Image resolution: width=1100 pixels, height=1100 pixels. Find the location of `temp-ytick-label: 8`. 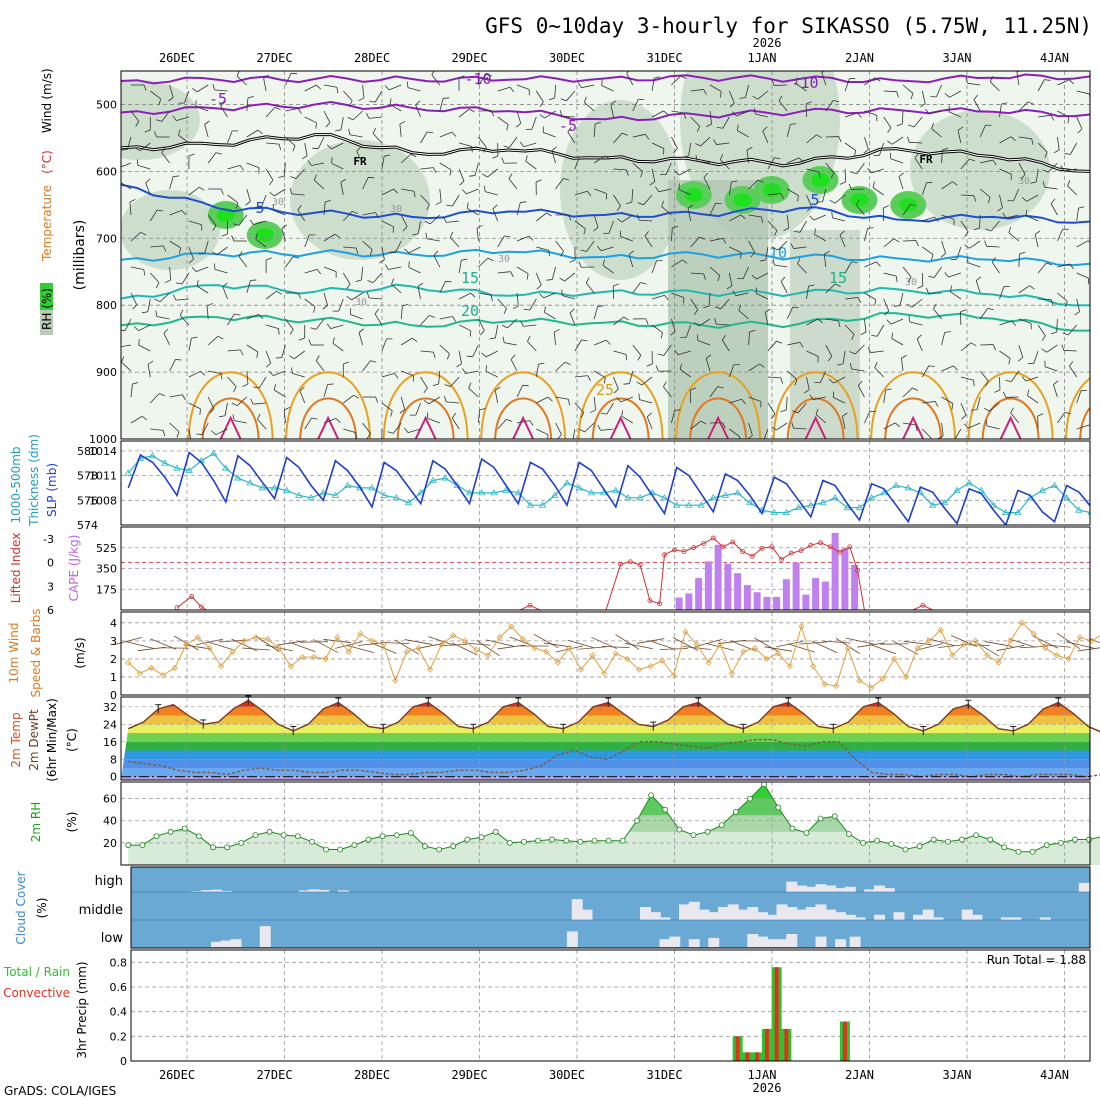

temp-ytick-label: 8 is located at coordinates (113, 759).